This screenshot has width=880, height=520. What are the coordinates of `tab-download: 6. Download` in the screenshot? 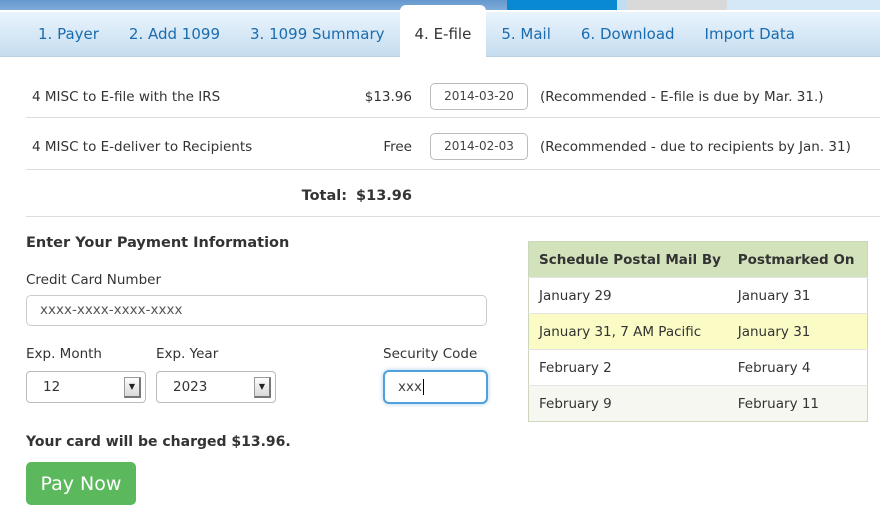 It's located at (627, 34).